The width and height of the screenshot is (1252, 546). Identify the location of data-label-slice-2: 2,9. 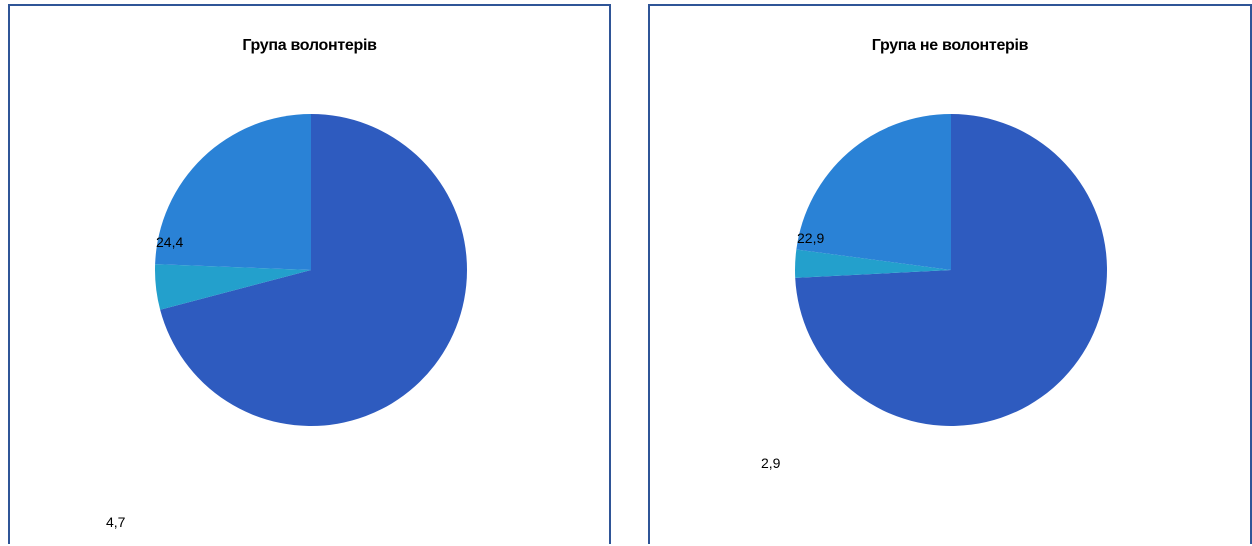
(771, 463).